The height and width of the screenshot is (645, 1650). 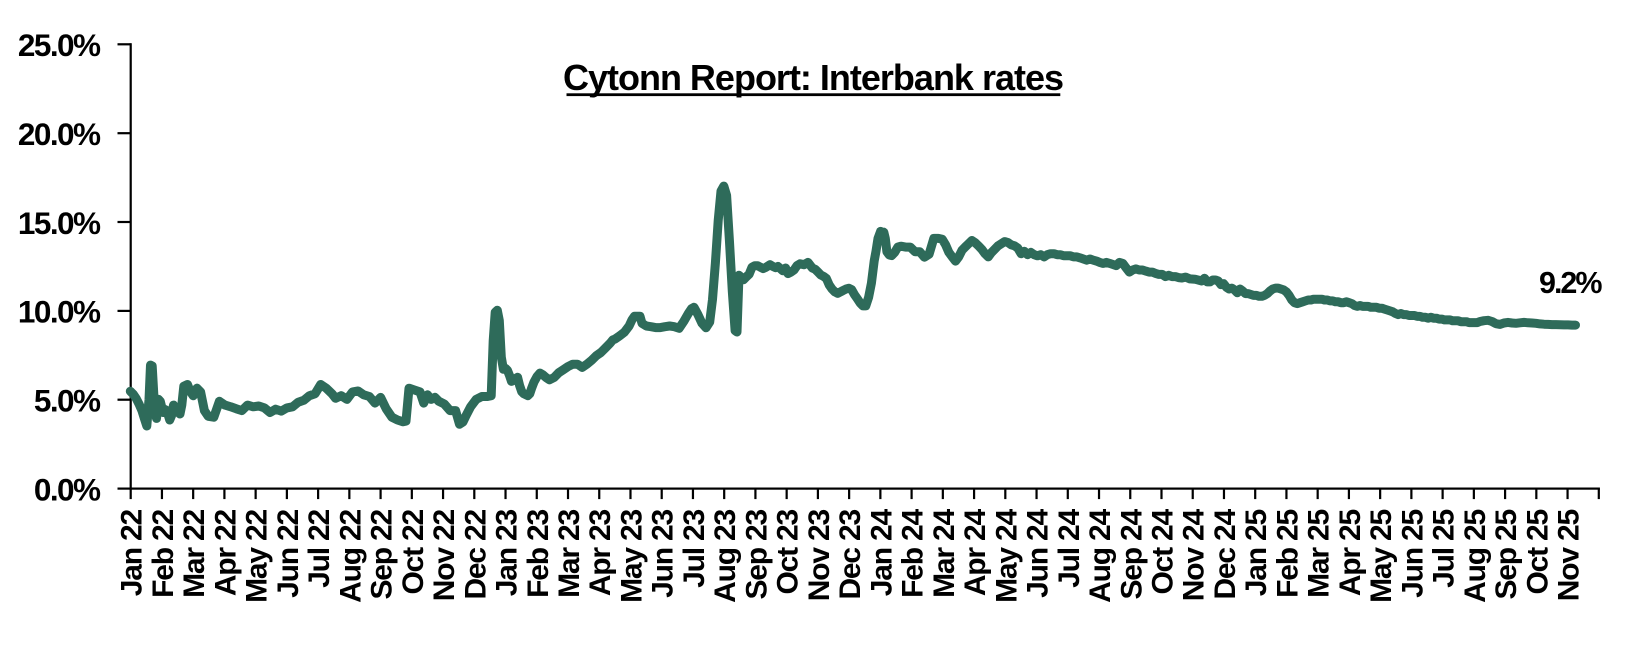 What do you see at coordinates (163, 553) in the screenshot?
I see `svg-text: Feb 22` at bounding box center [163, 553].